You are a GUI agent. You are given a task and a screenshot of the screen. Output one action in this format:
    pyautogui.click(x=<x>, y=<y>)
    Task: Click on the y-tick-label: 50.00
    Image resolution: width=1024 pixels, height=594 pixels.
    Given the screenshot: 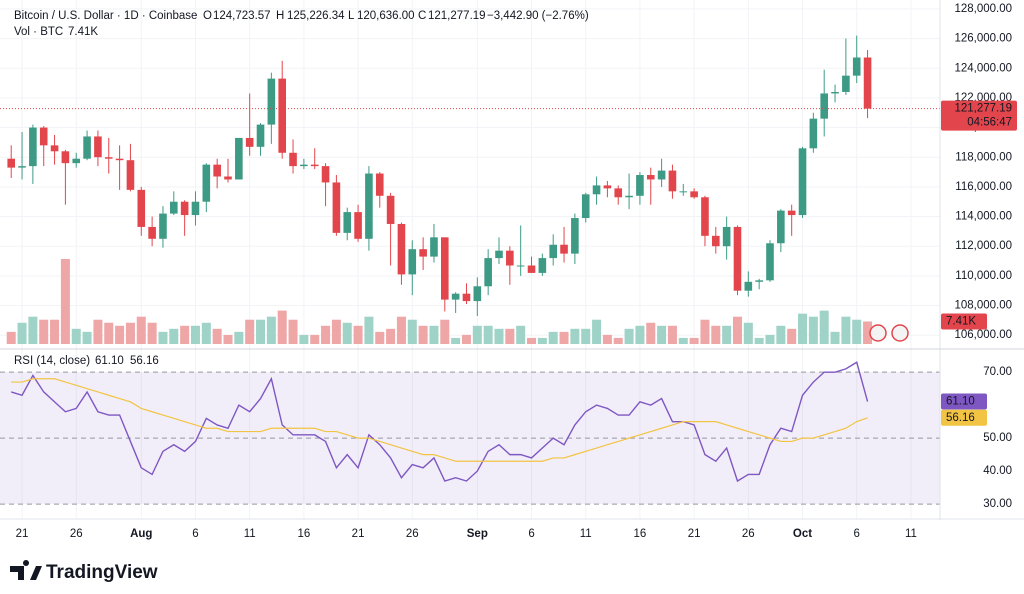 What is the action you would take?
    pyautogui.click(x=997, y=438)
    